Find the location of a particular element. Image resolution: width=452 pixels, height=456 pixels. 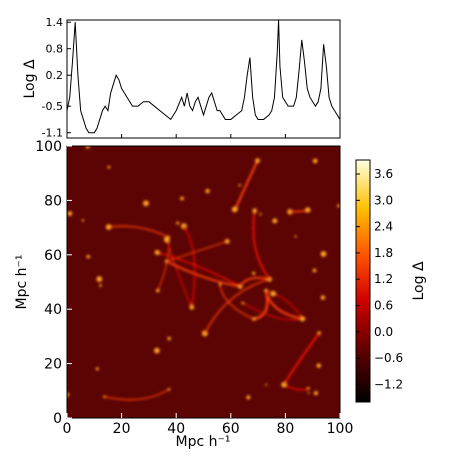

y-tick-label: 0 is located at coordinates (57, 419).